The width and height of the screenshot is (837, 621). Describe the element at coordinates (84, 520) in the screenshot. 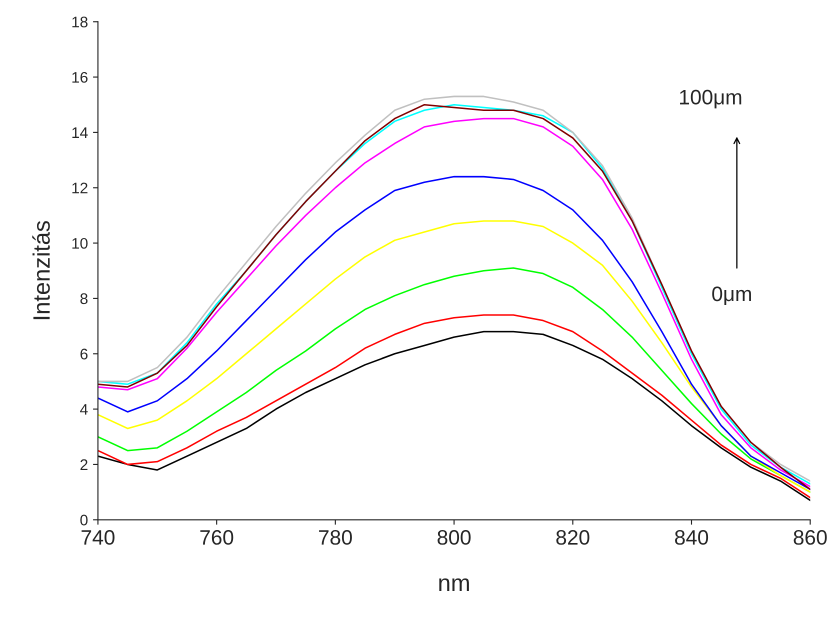

I see `y-tick-label: 0` at that location.